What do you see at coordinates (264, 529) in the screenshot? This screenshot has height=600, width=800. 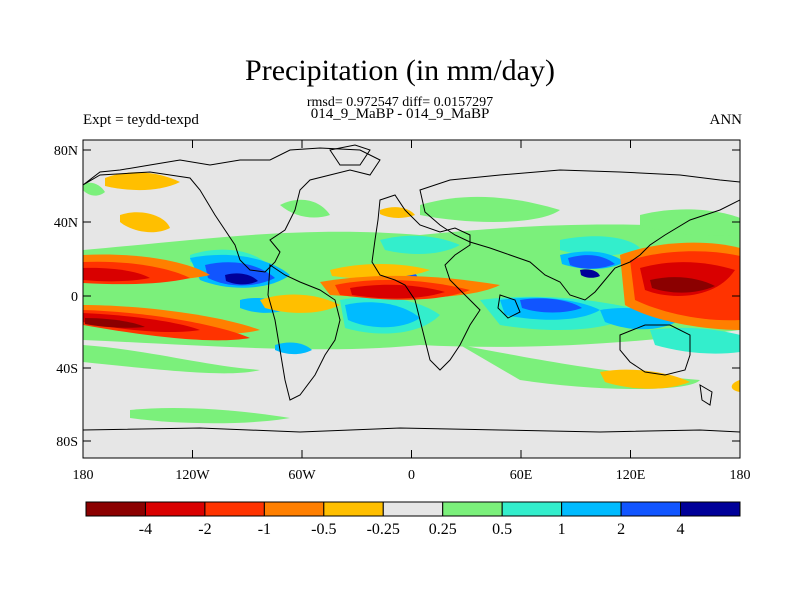 I see `colorbar-label: -1` at bounding box center [264, 529].